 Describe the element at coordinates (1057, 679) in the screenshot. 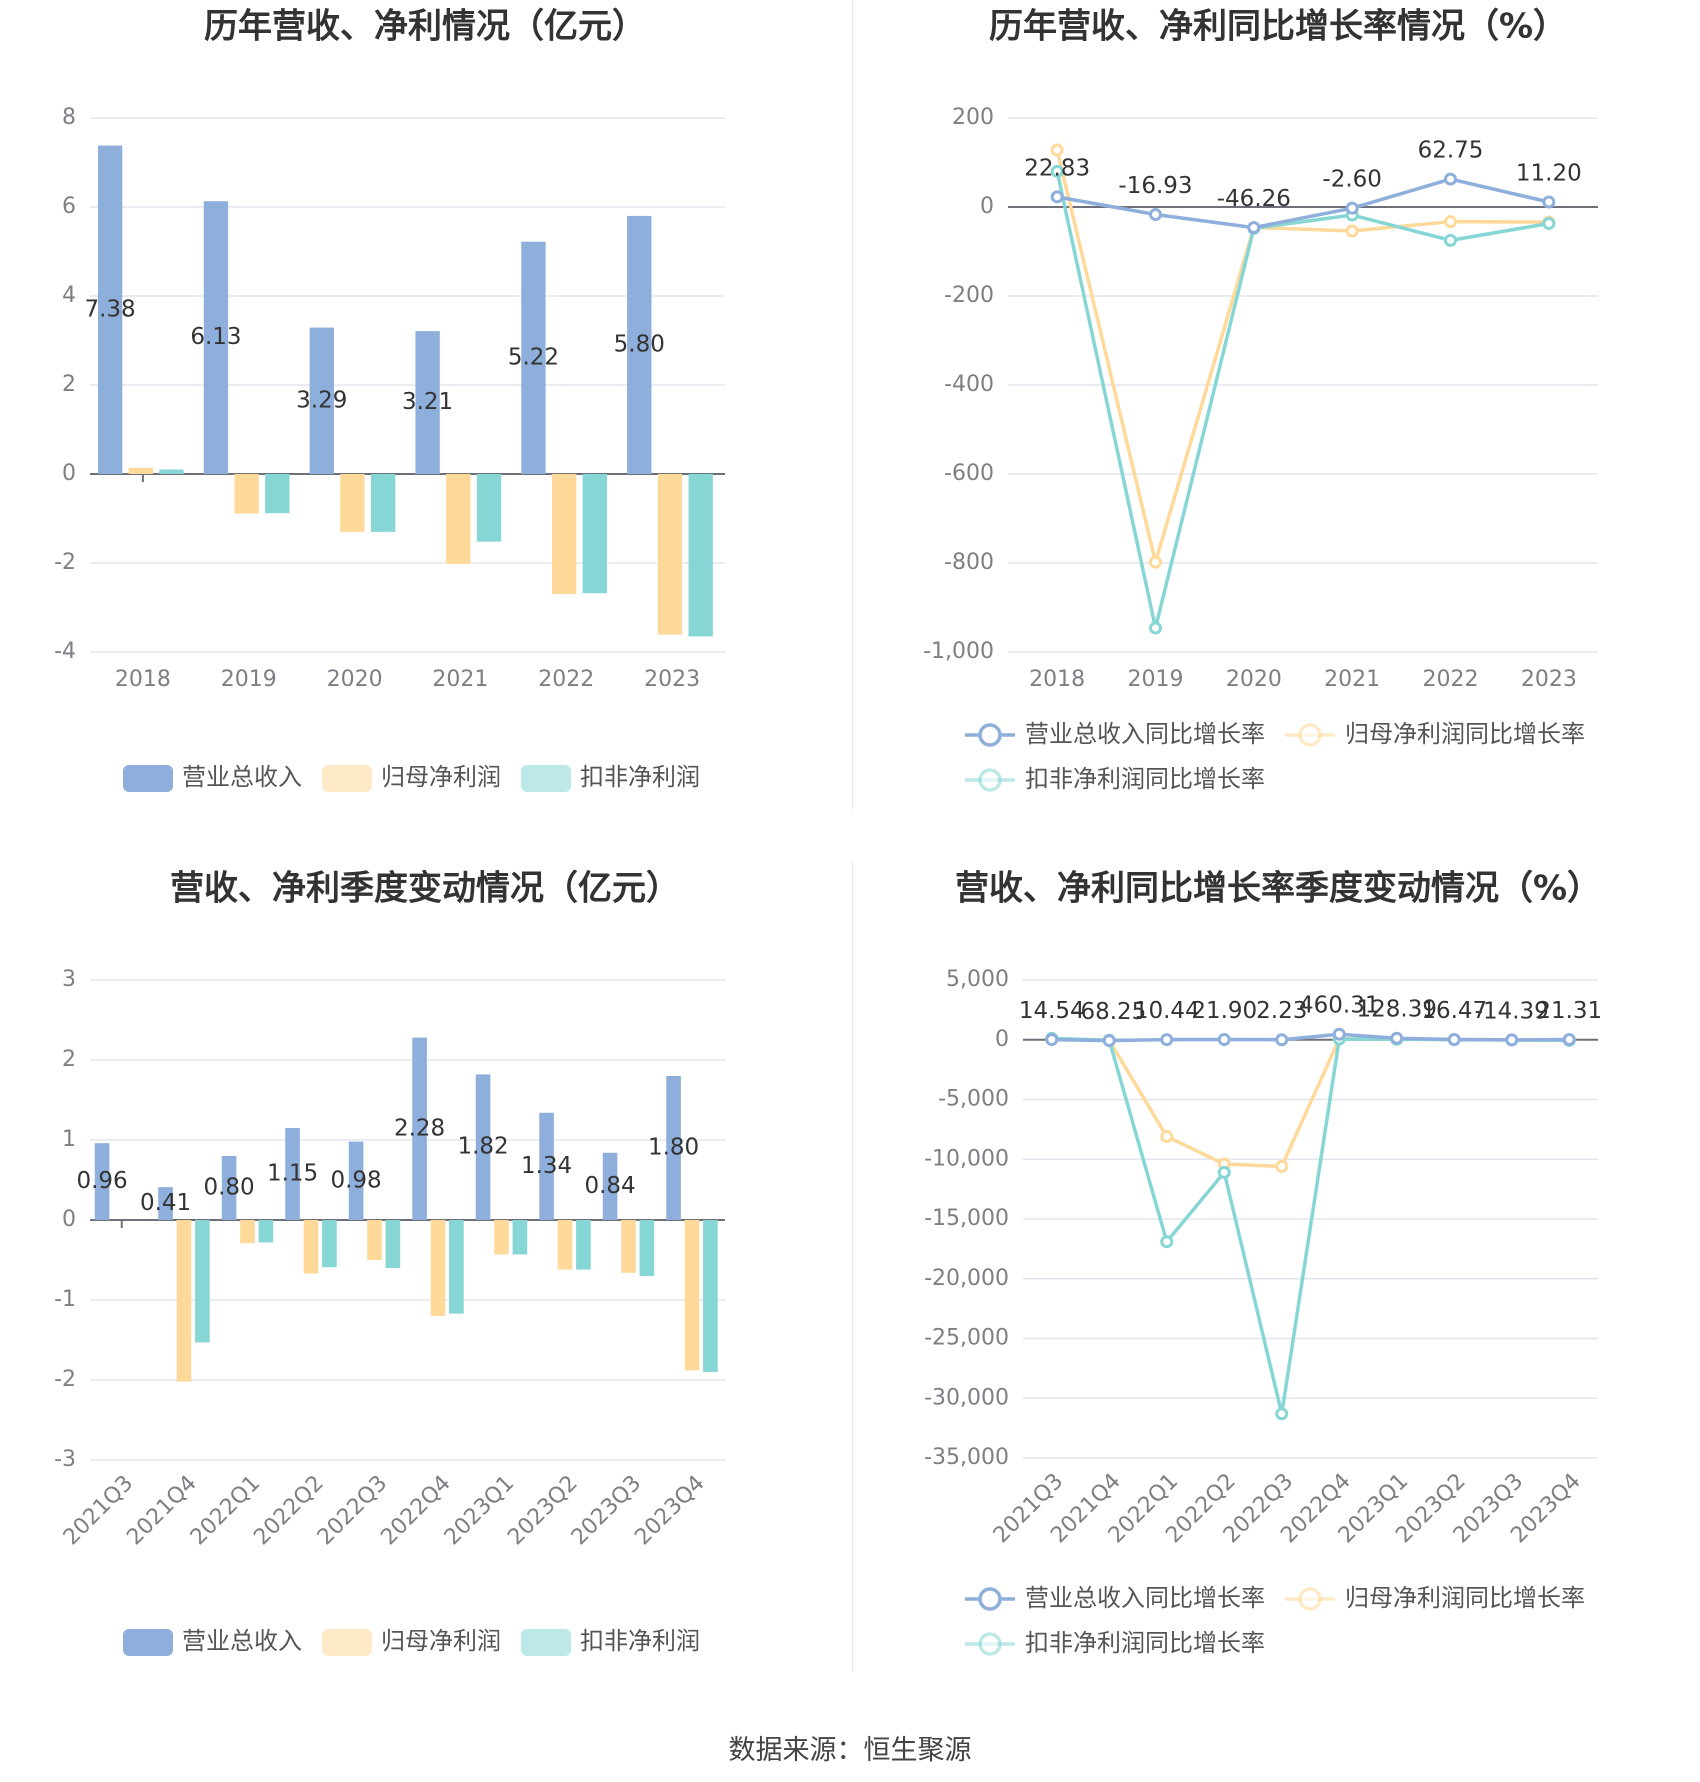

I see `x-tick-label: 2018` at that location.